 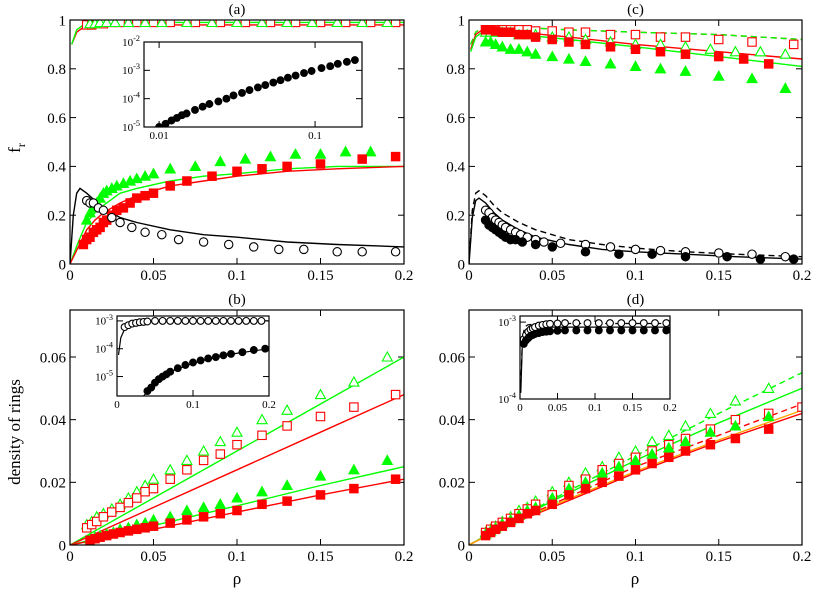 I want to click on panel-a-xtick-label: 0, so click(x=70, y=276).